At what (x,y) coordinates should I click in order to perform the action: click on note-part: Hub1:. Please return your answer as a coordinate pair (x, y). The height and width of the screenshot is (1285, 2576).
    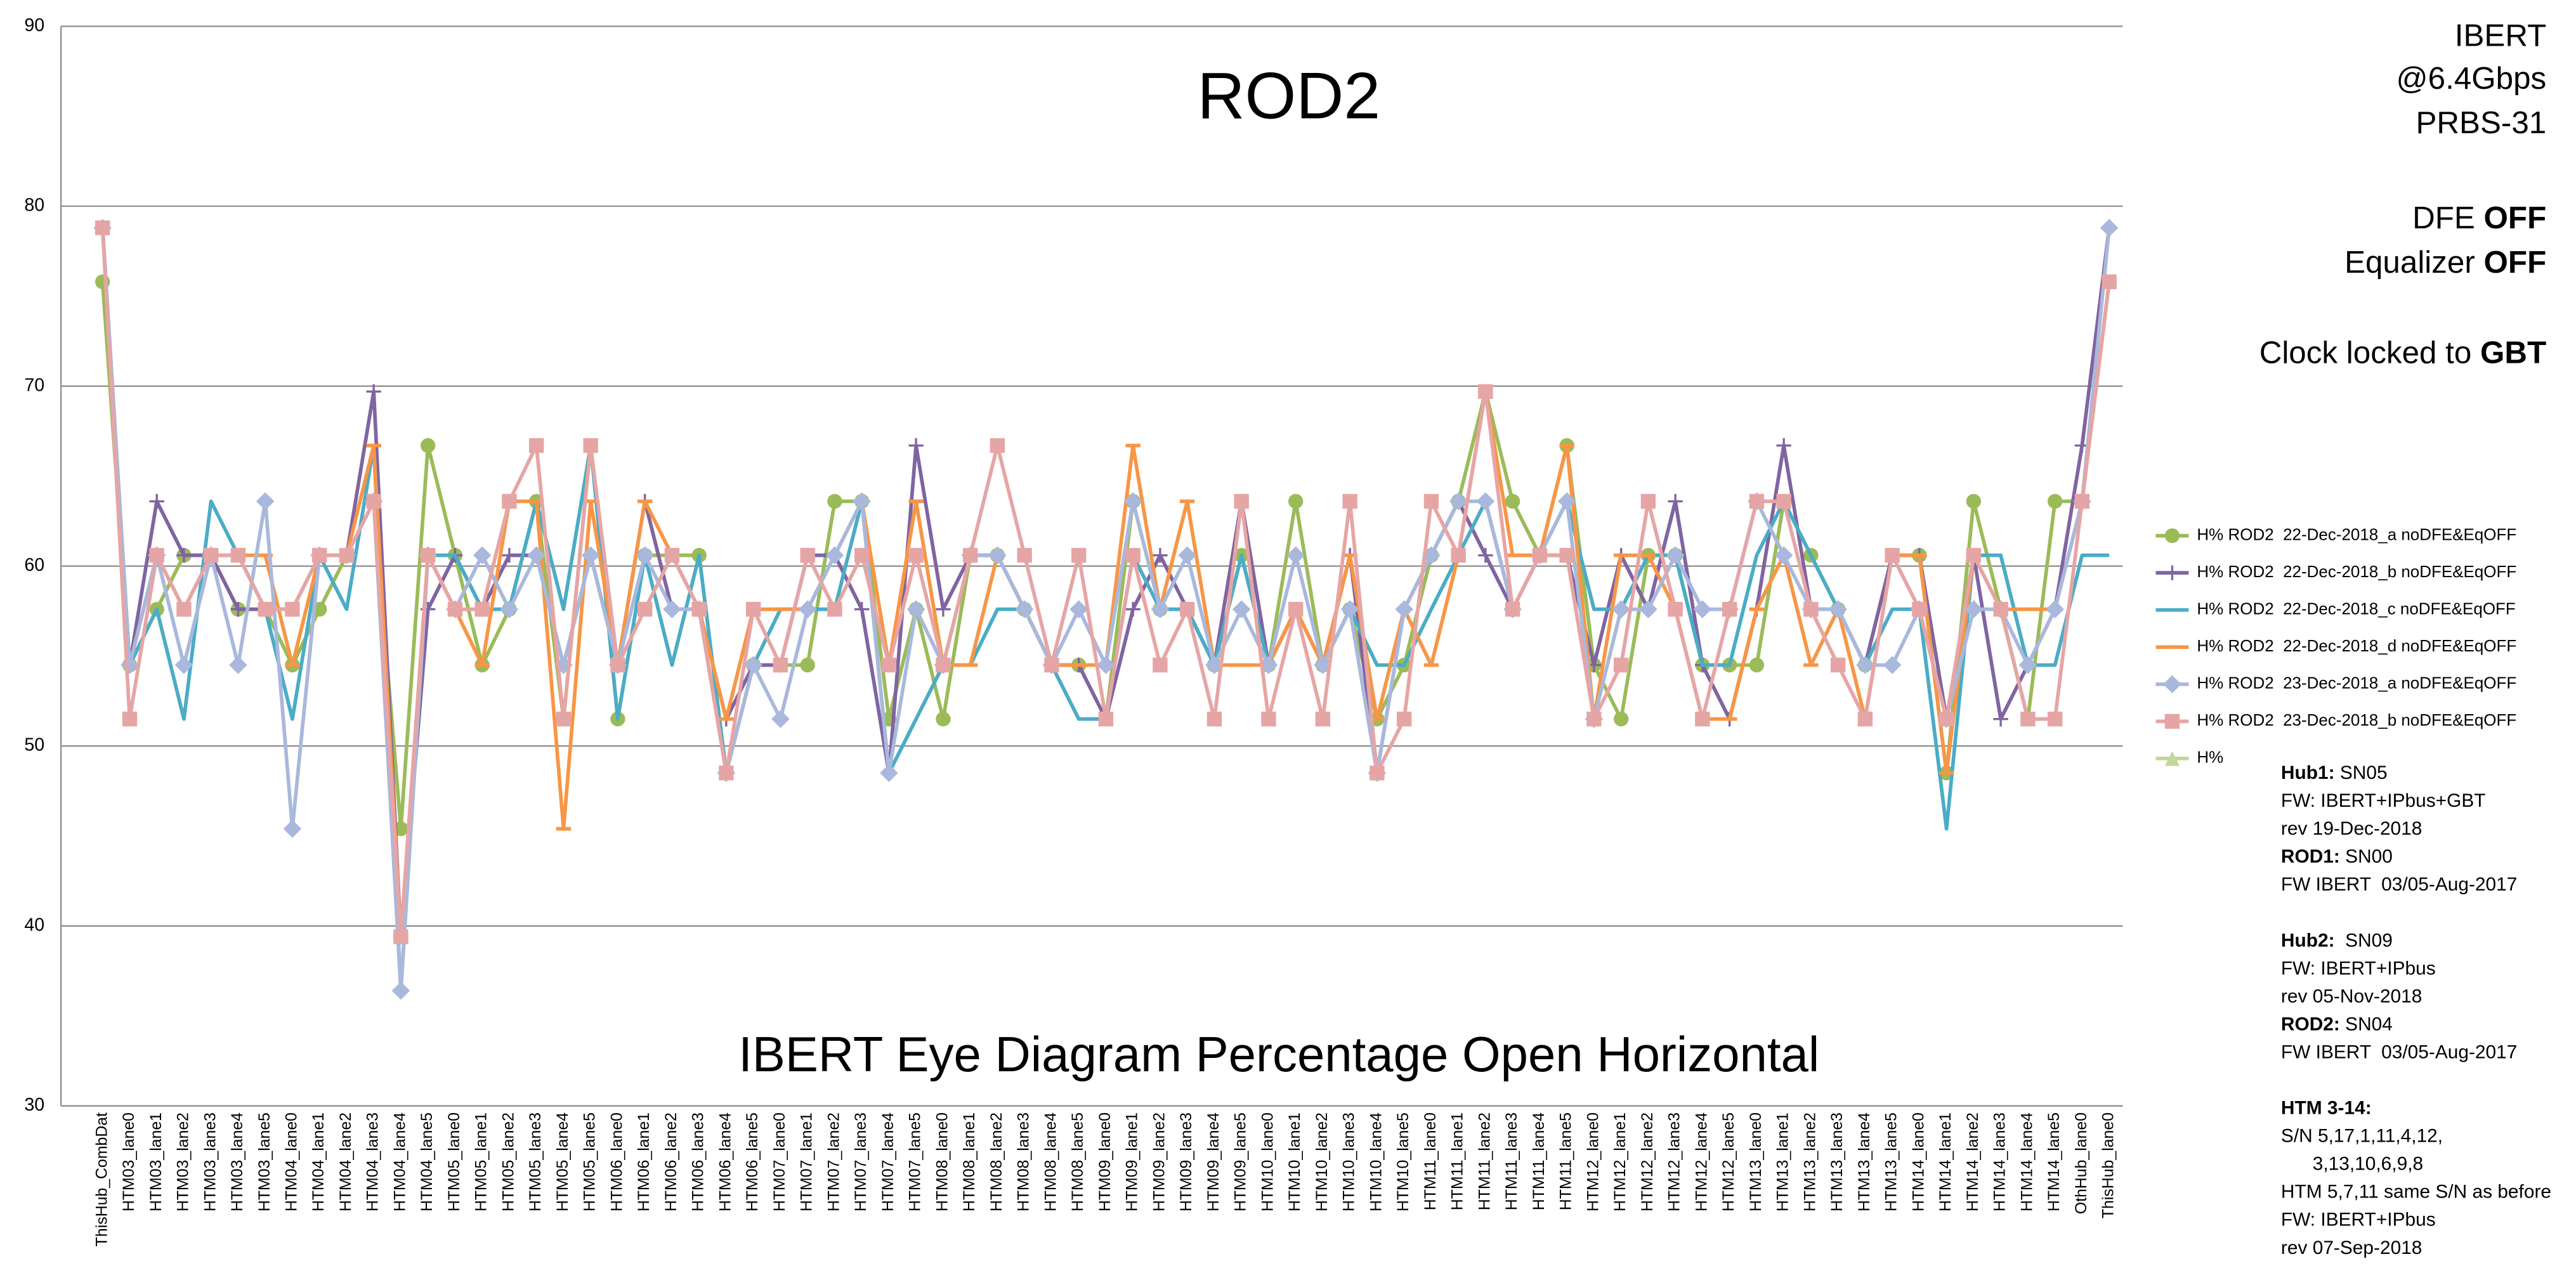
    Looking at the image, I should click on (2308, 772).